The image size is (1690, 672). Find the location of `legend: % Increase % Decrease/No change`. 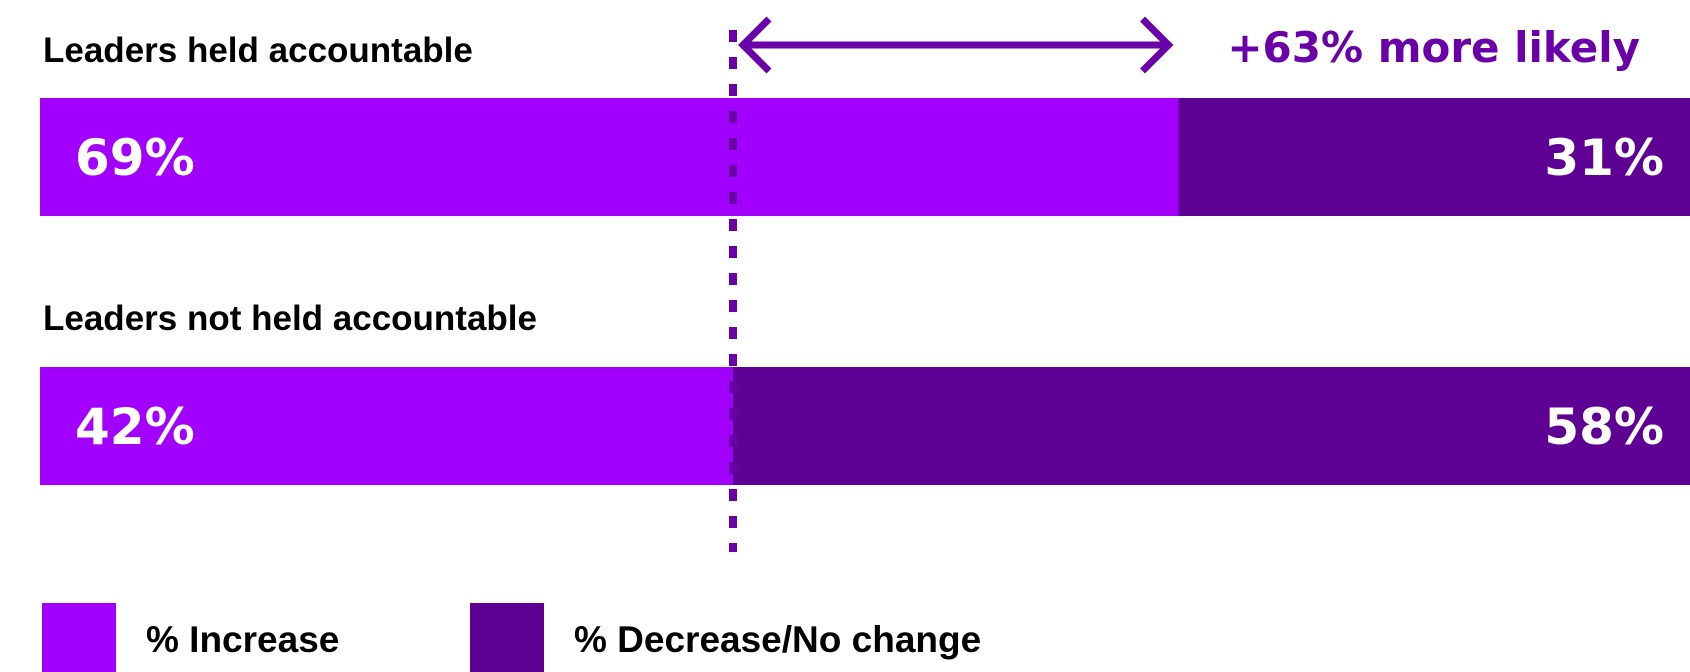

legend: % Increase % Decrease/No change is located at coordinates (511, 637).